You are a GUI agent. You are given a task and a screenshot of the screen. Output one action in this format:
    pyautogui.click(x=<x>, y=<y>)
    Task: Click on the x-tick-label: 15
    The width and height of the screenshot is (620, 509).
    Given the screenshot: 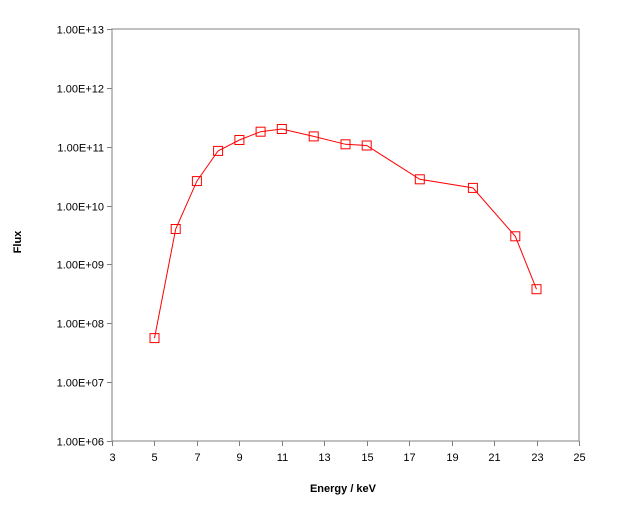 What is the action you would take?
    pyautogui.click(x=367, y=458)
    